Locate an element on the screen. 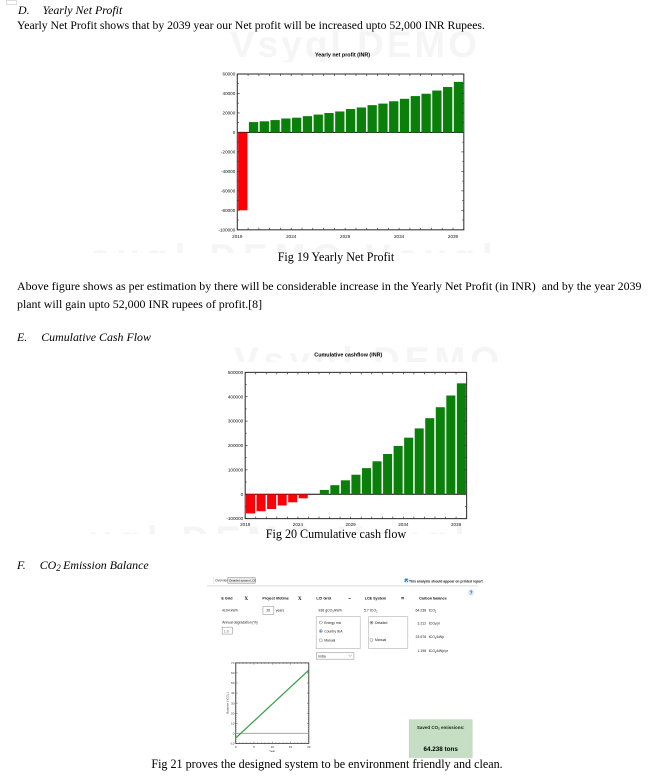 The width and height of the screenshot is (658, 778). svg-text: 50 is located at coordinates (233, 683).